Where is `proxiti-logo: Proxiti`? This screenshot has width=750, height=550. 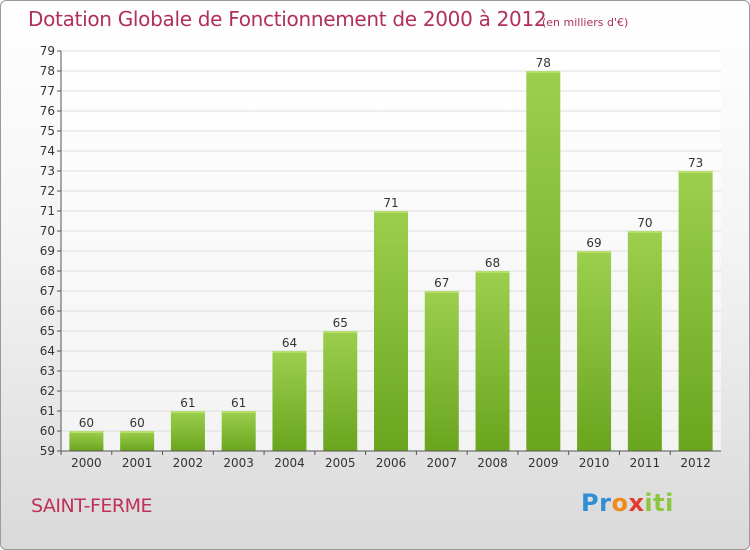
proxiti-logo: Proxiti is located at coordinates (627, 503).